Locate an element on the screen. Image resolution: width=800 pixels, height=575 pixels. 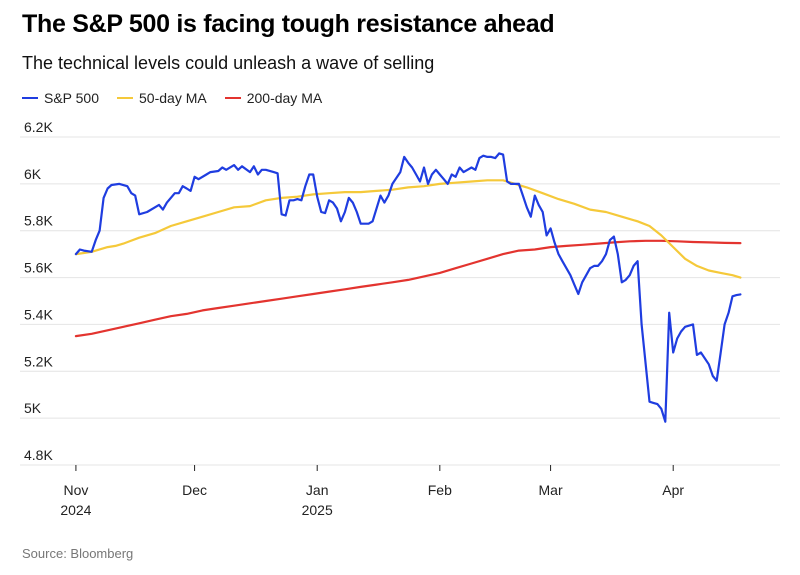
x-tick-label: Mar is located at coordinates (551, 490).